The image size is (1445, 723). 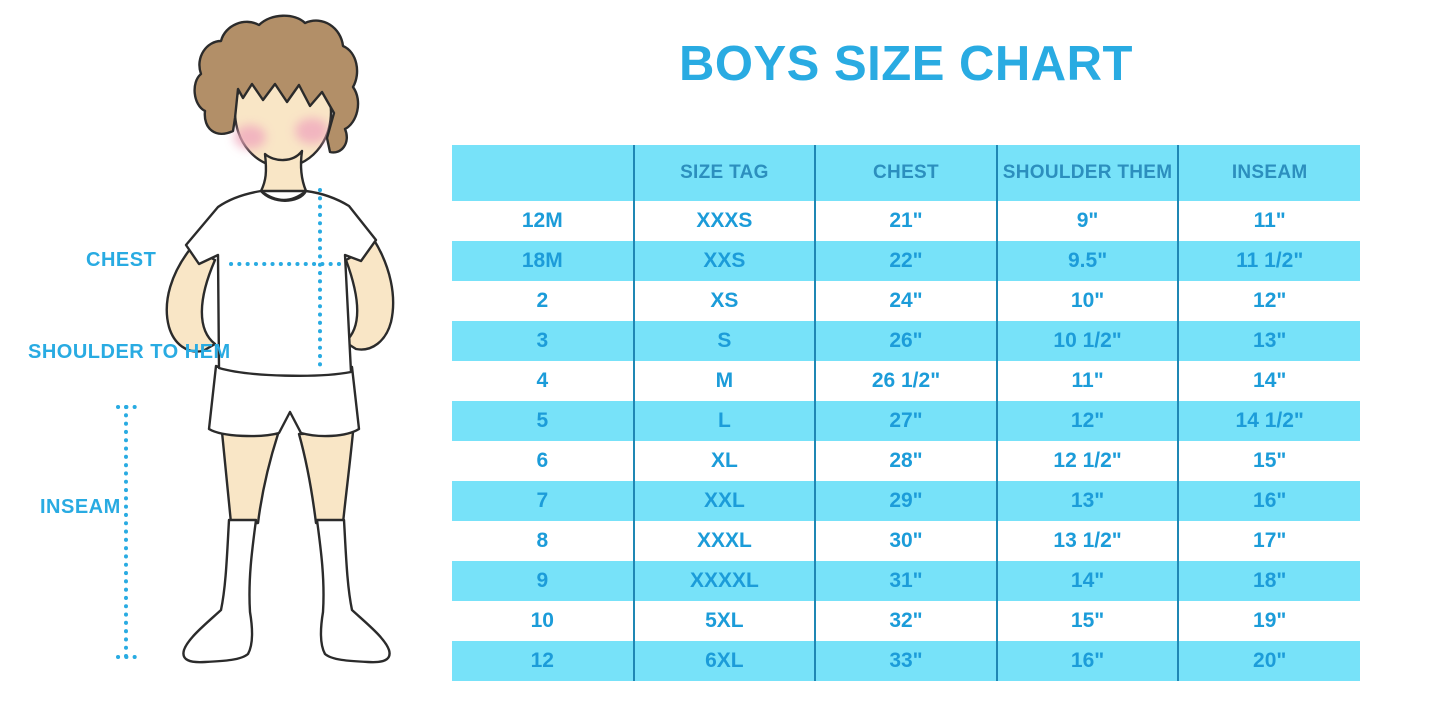 What do you see at coordinates (191, 299) in the screenshot?
I see `left-arm` at bounding box center [191, 299].